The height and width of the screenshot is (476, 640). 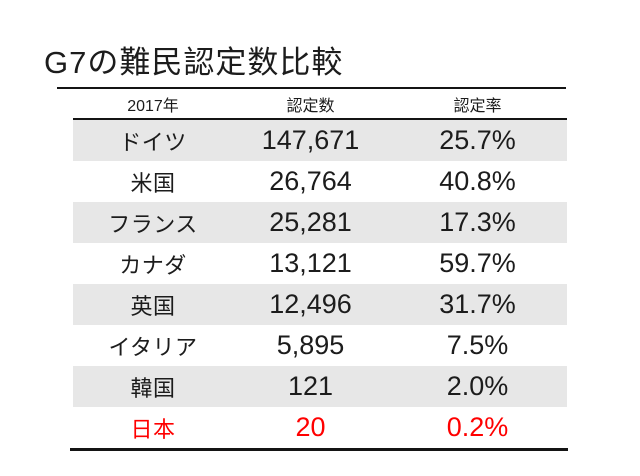 I want to click on count-cell: 26,764, so click(x=310, y=181).